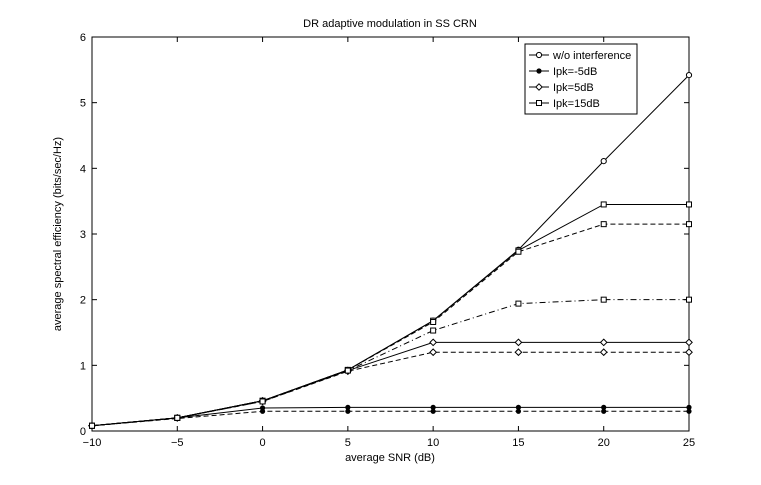 The height and width of the screenshot is (485, 761). I want to click on y-tick-label: 1, so click(83, 366).